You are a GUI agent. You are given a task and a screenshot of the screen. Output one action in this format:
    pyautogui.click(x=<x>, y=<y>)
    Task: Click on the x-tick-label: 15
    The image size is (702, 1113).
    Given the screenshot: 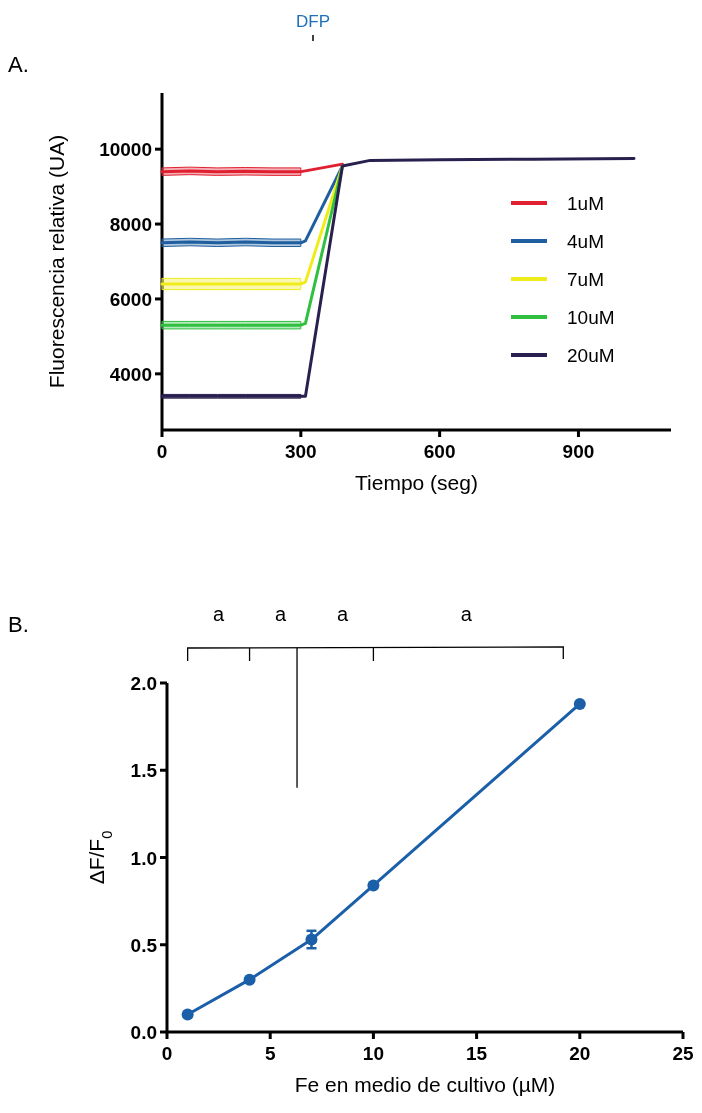 What is the action you would take?
    pyautogui.click(x=477, y=1053)
    